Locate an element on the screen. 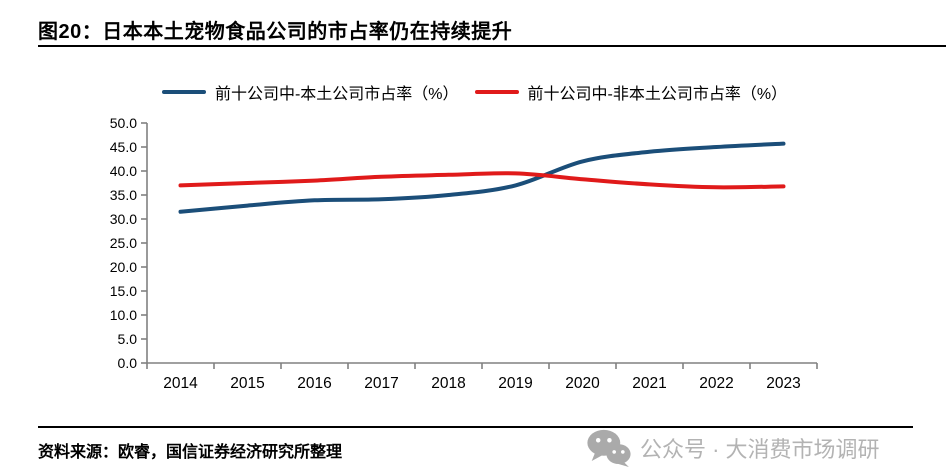 This screenshot has width=949, height=475. y-tick-label: 40.0 is located at coordinates (123, 171).